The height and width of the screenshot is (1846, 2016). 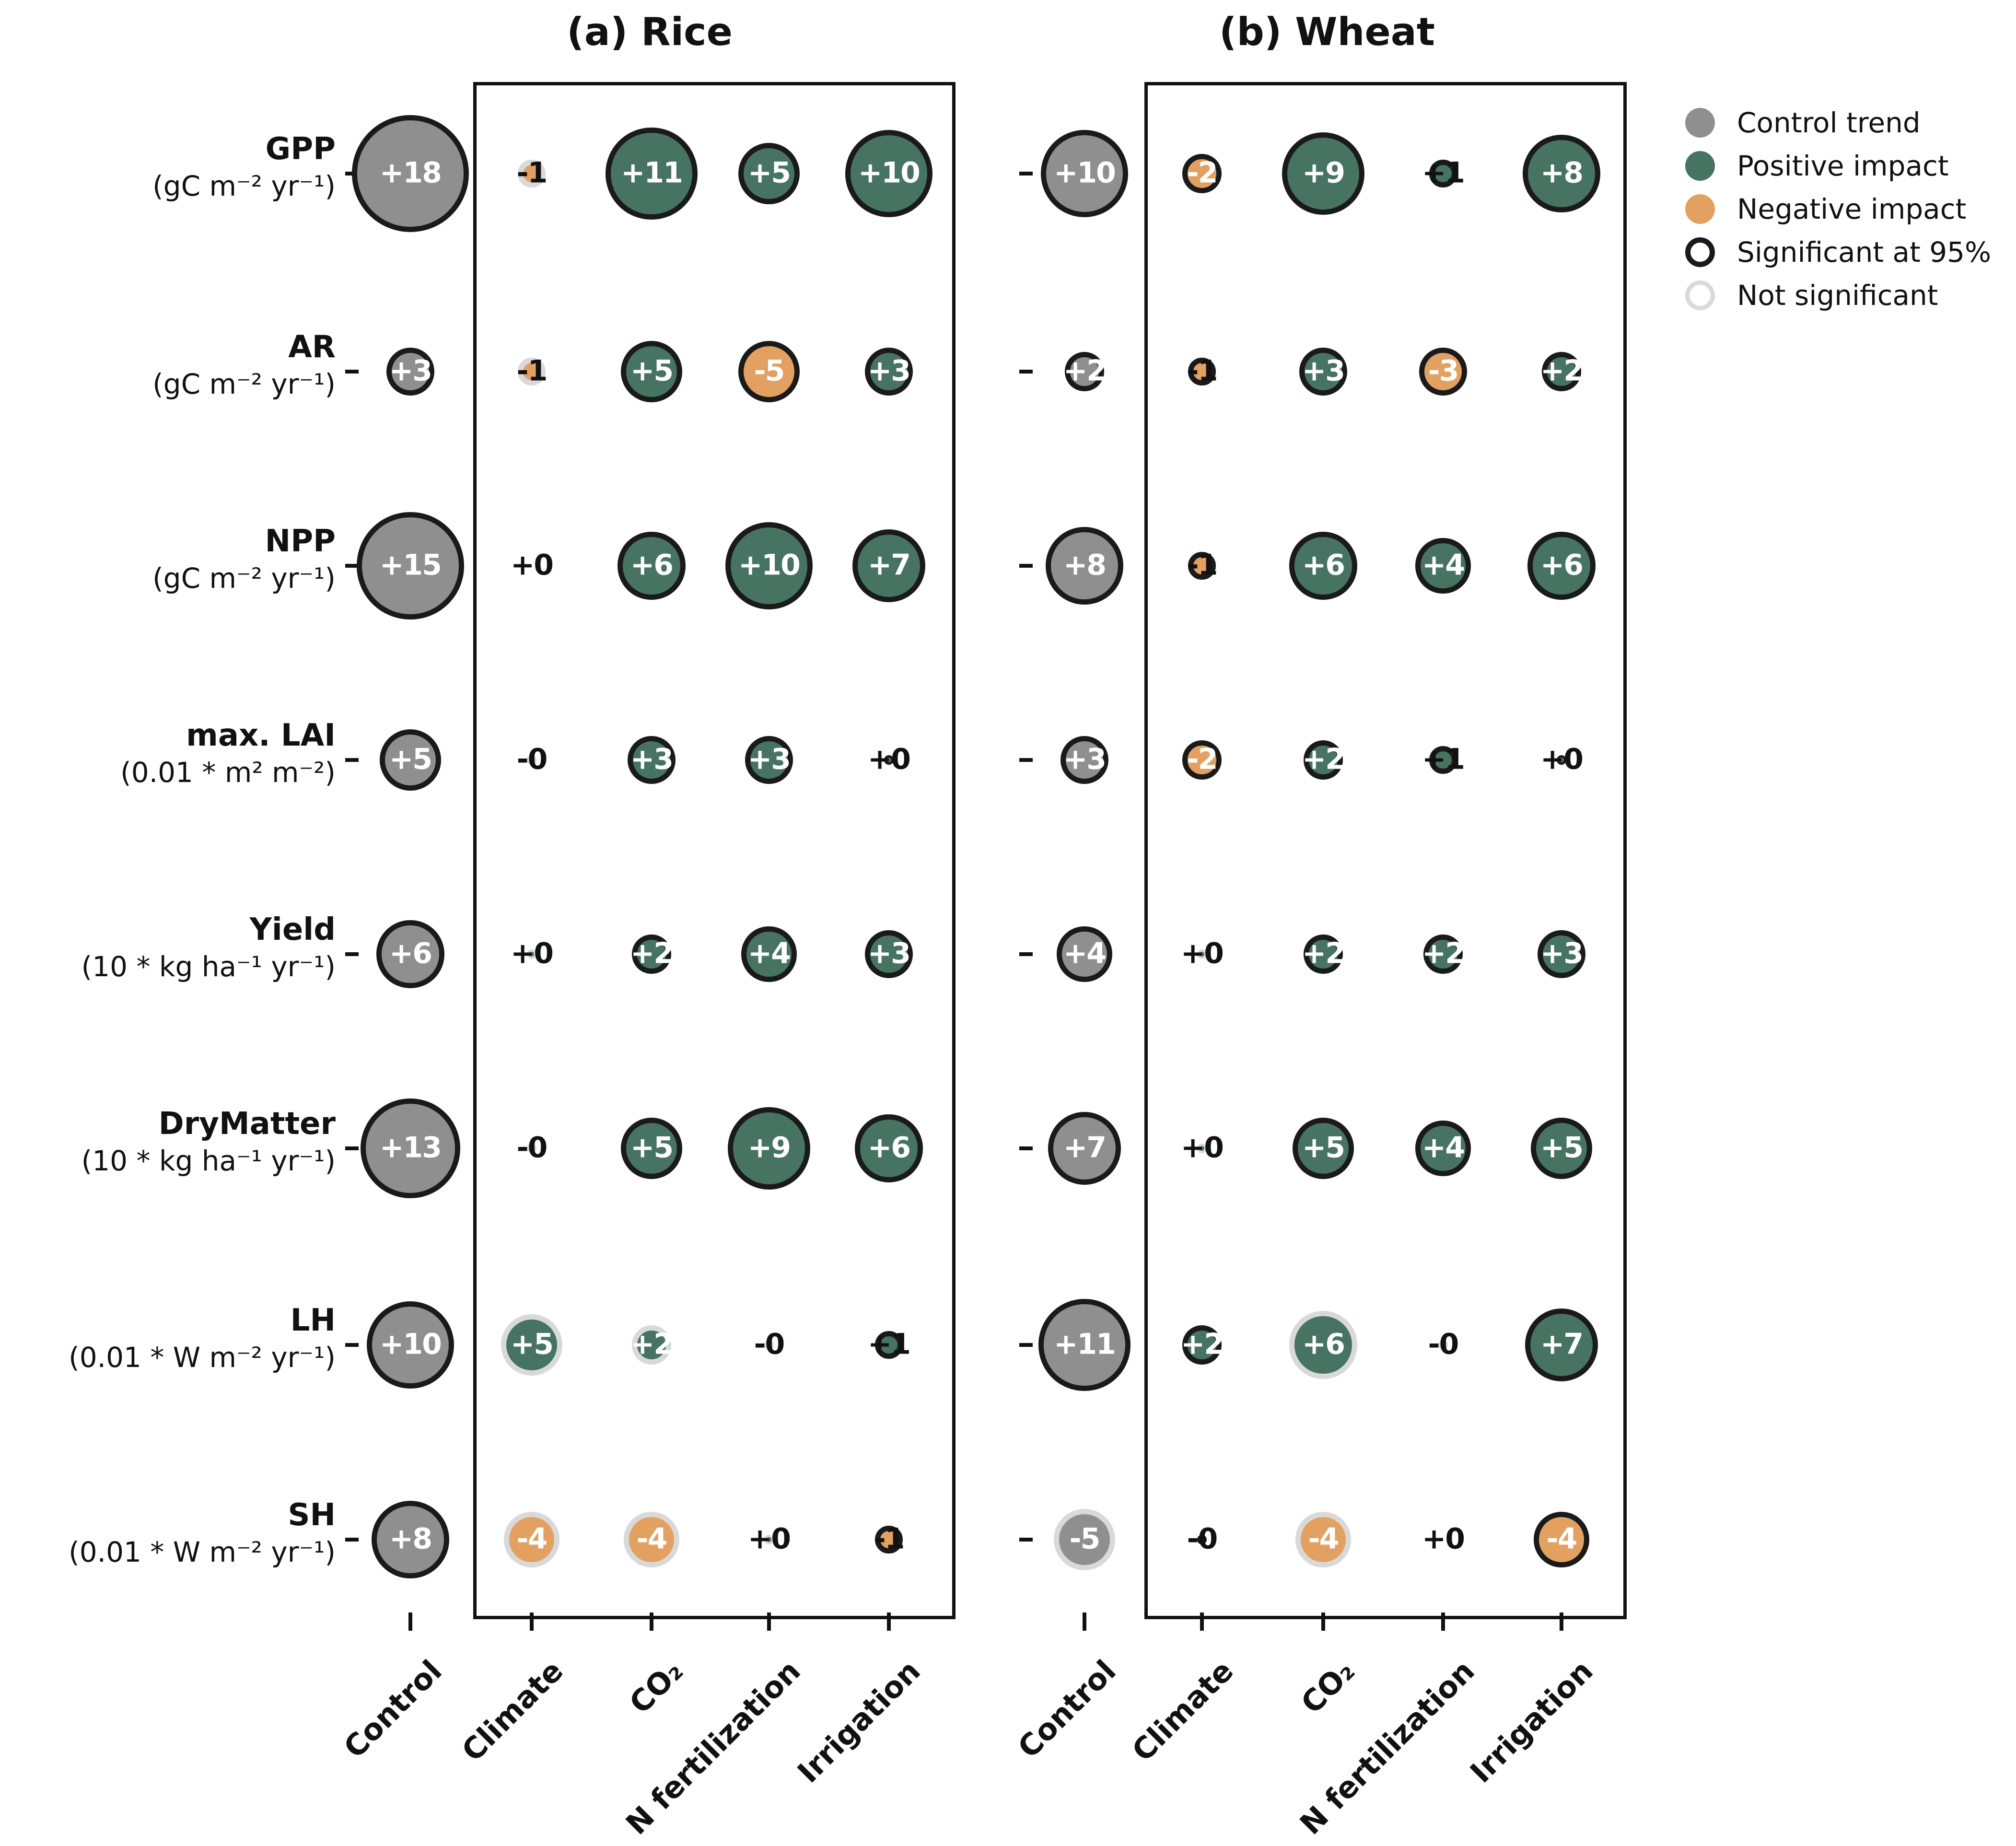 What do you see at coordinates (208, 966) in the screenshot?
I see `row-label-unit: (10 * kg ha⁻¹ yr⁻¹)` at bounding box center [208, 966].